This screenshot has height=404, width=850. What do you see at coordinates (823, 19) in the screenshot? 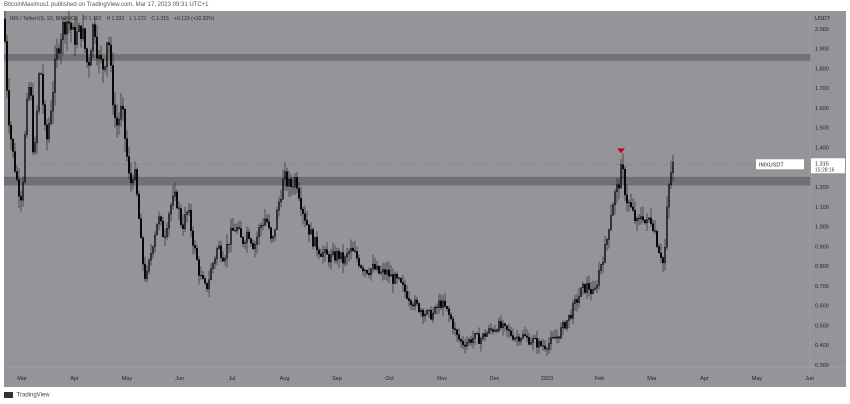
I see `y-axis-unit: USDT` at bounding box center [823, 19].